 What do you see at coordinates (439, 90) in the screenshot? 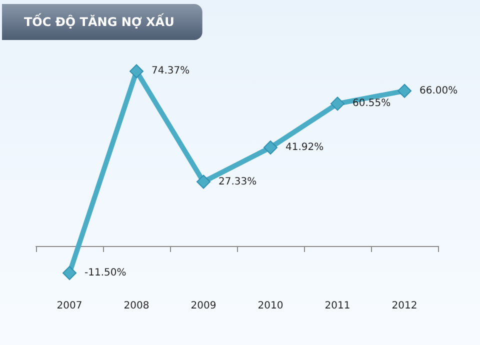
I see `data-label: 66.00%` at bounding box center [439, 90].